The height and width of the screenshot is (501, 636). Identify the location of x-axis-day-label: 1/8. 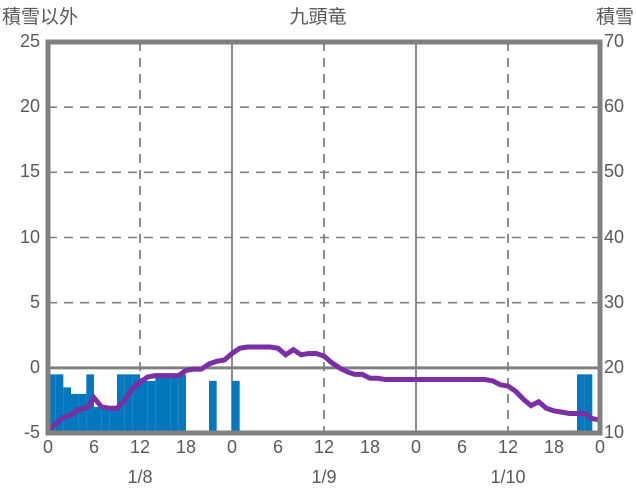
(140, 477).